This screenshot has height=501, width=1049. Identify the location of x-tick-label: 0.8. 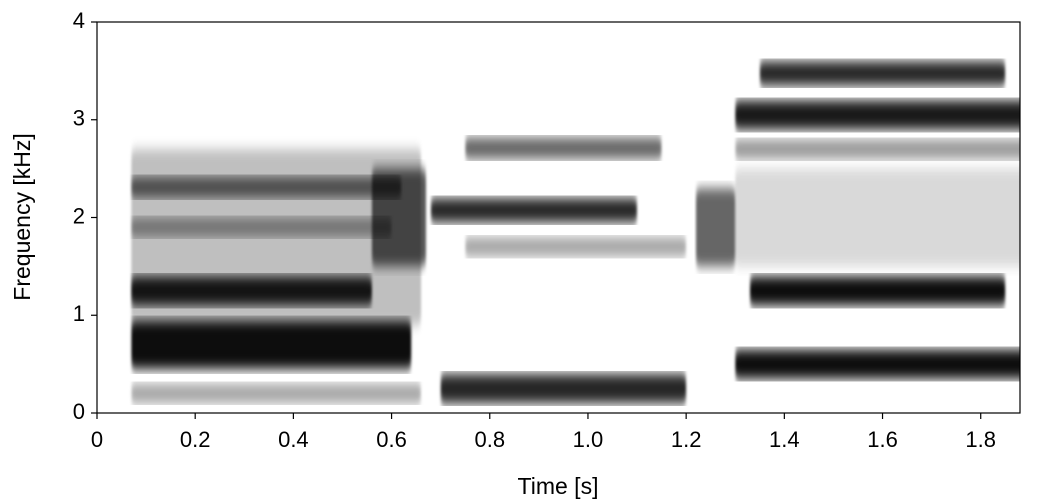
(489, 439).